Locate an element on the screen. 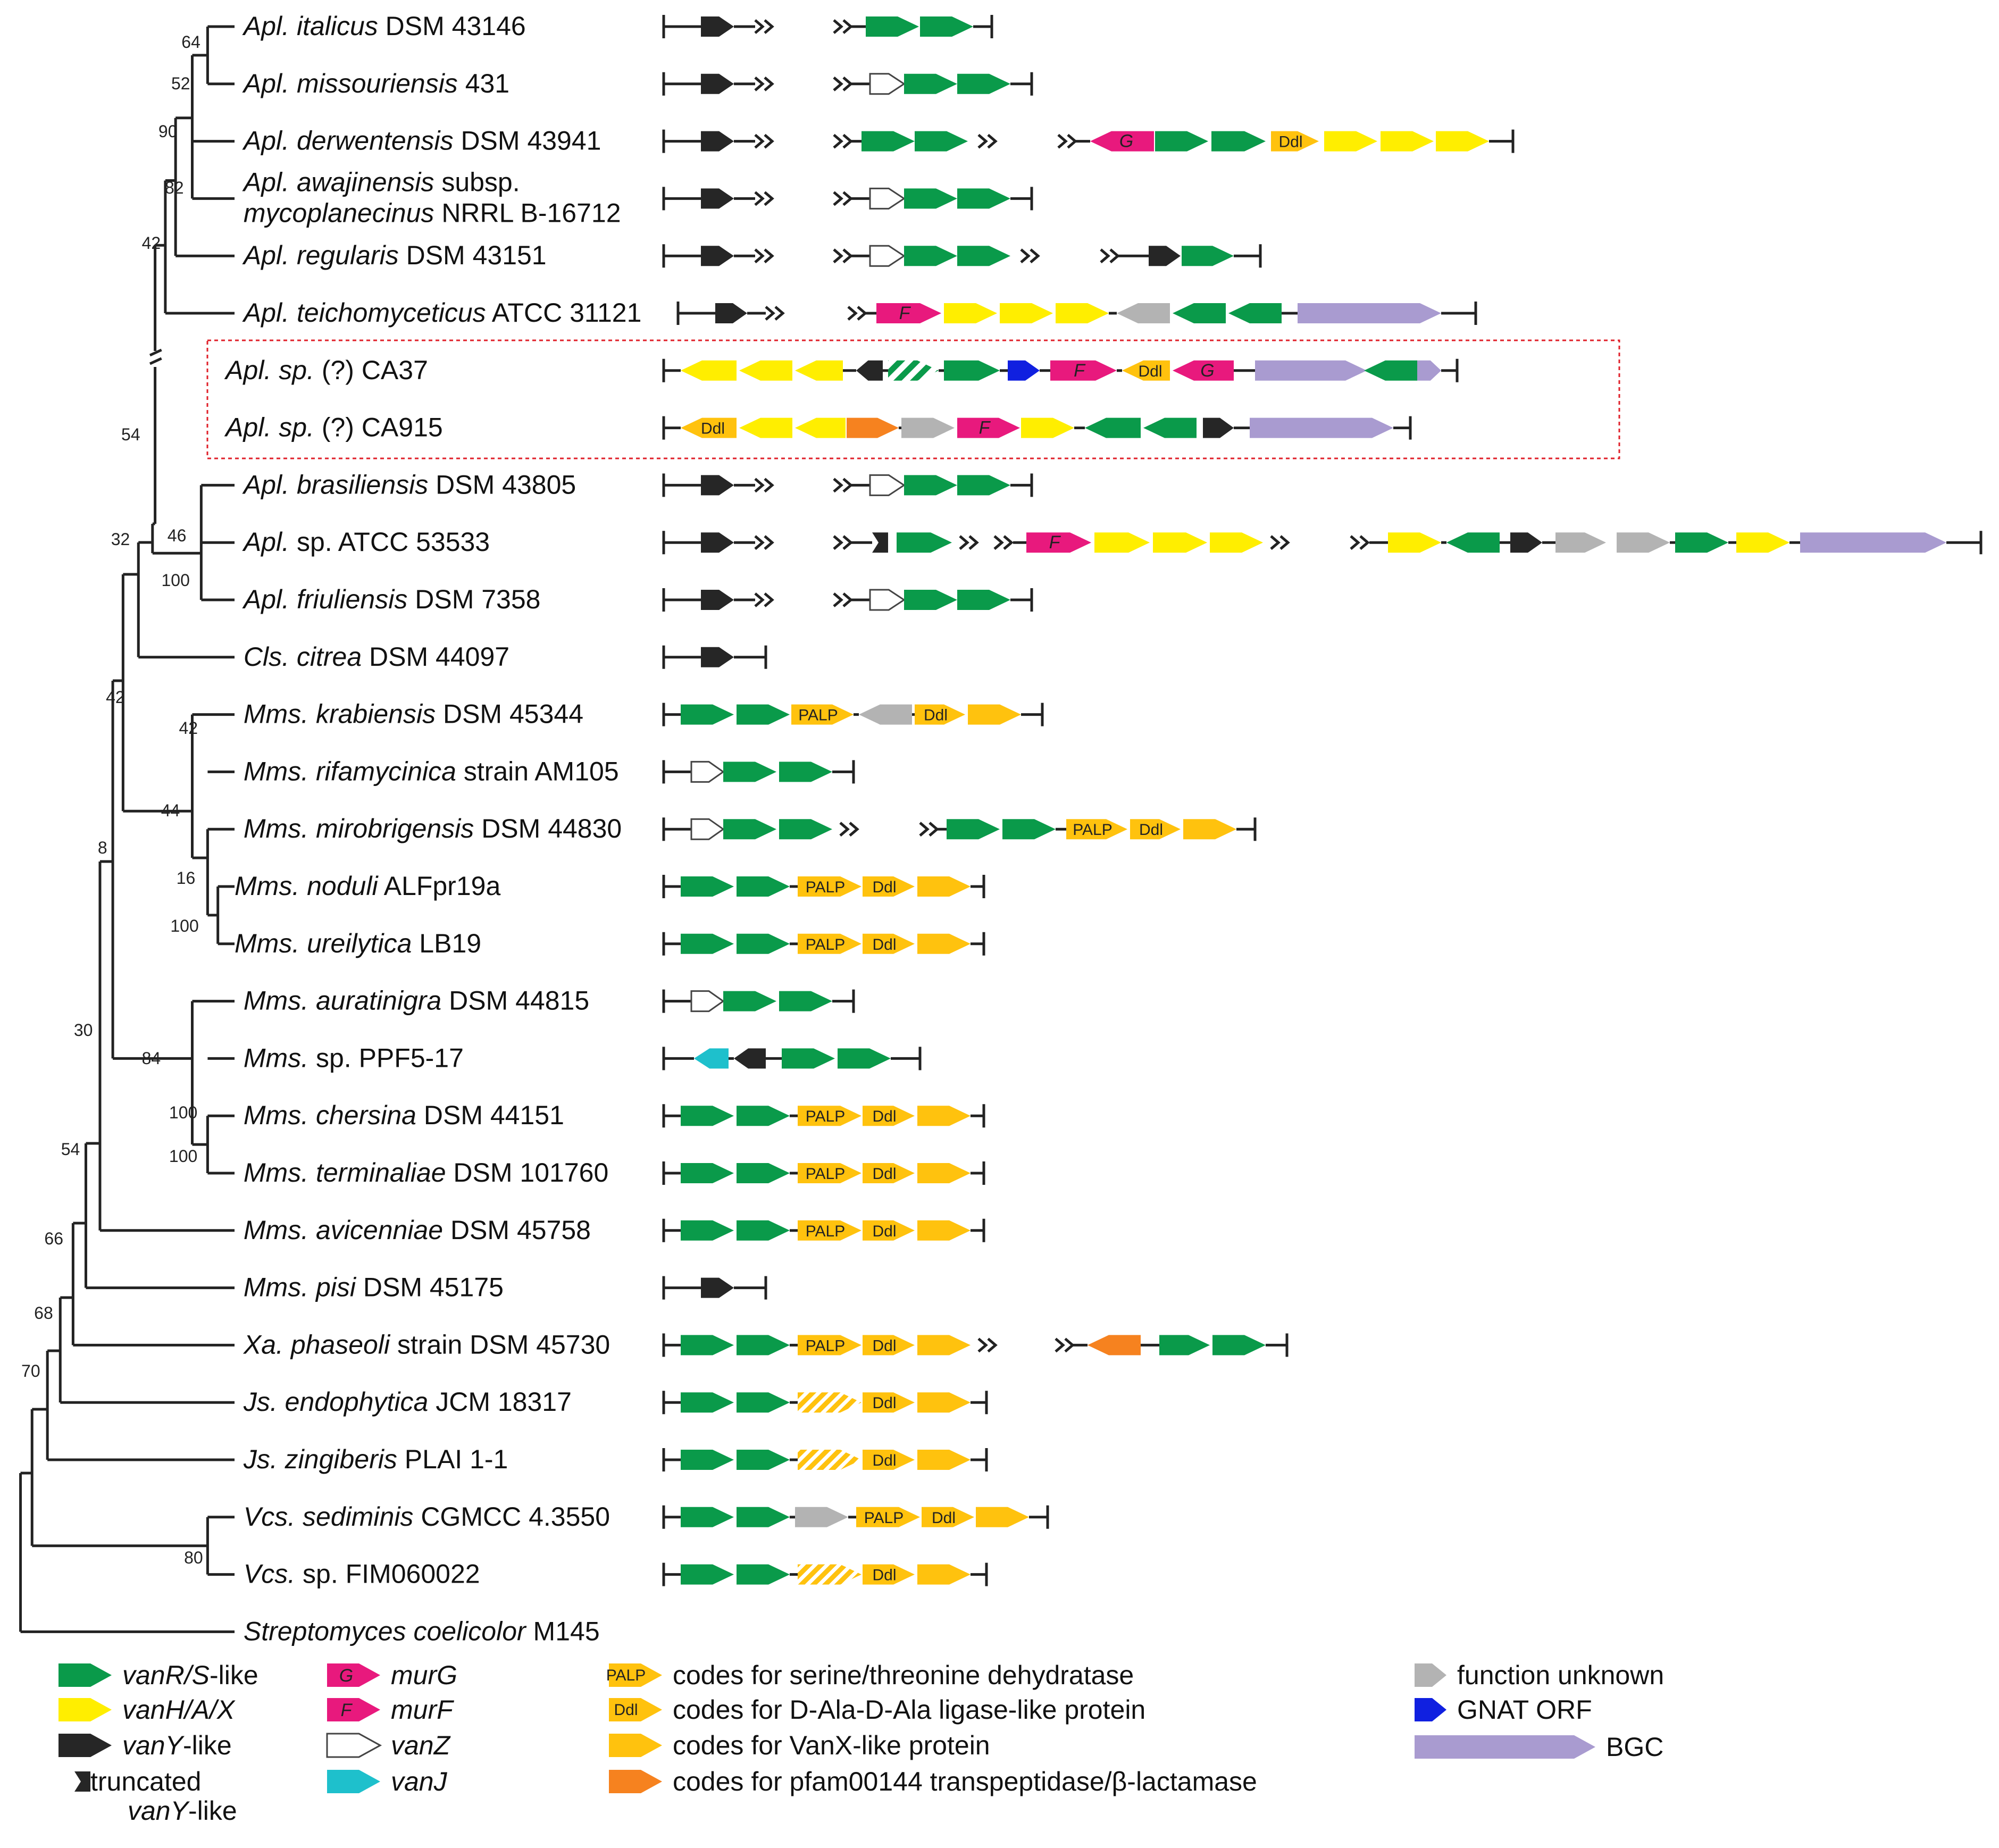 The image size is (1999, 1848). bootstrap-value: 30 is located at coordinates (83, 1030).